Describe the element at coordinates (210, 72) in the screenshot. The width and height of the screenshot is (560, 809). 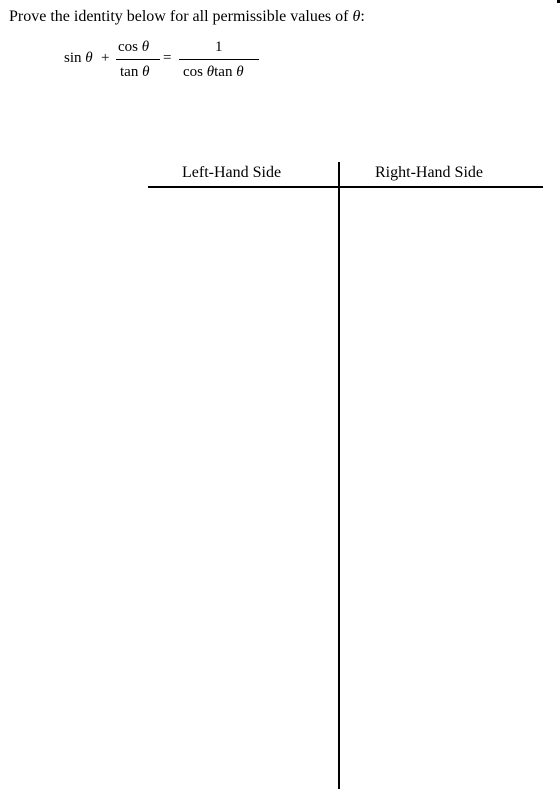
I see `frac2-den-var1: θ` at that location.